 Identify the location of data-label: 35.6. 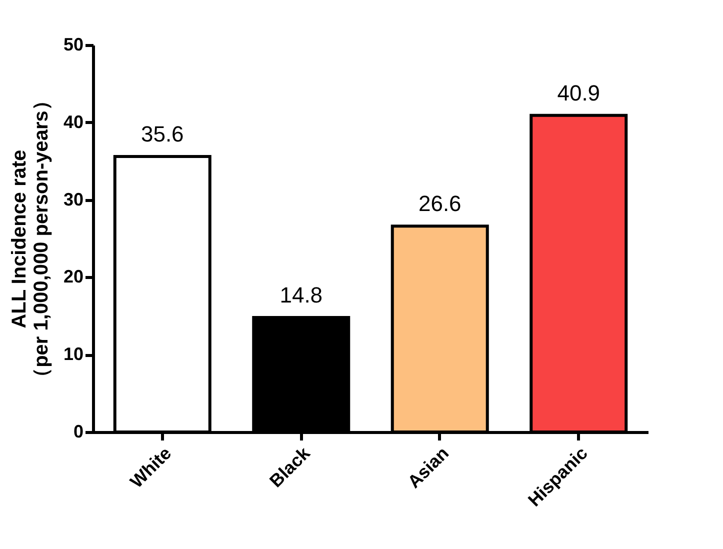
(162, 133).